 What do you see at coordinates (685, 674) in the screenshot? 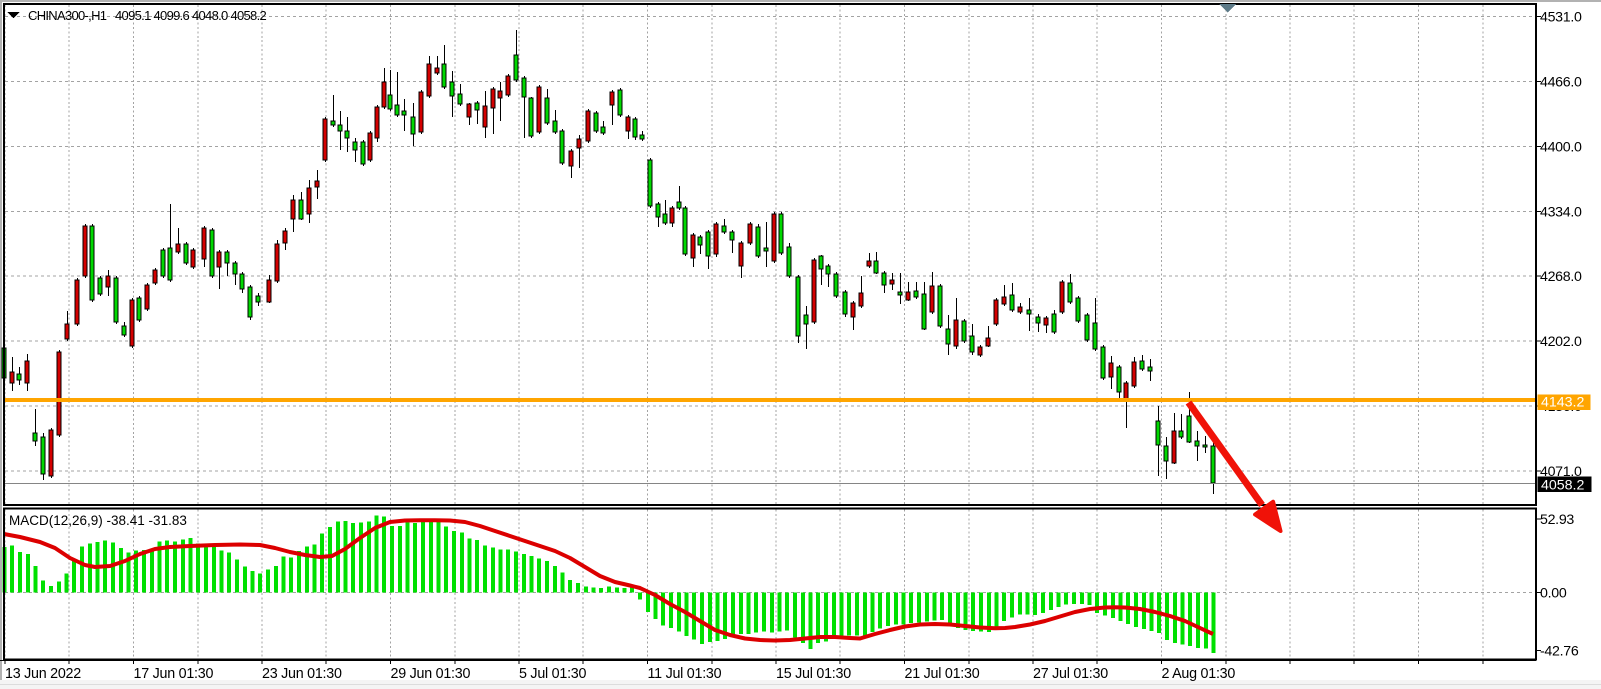
I see `svg-text: 11 Jul 01:30` at bounding box center [685, 674].